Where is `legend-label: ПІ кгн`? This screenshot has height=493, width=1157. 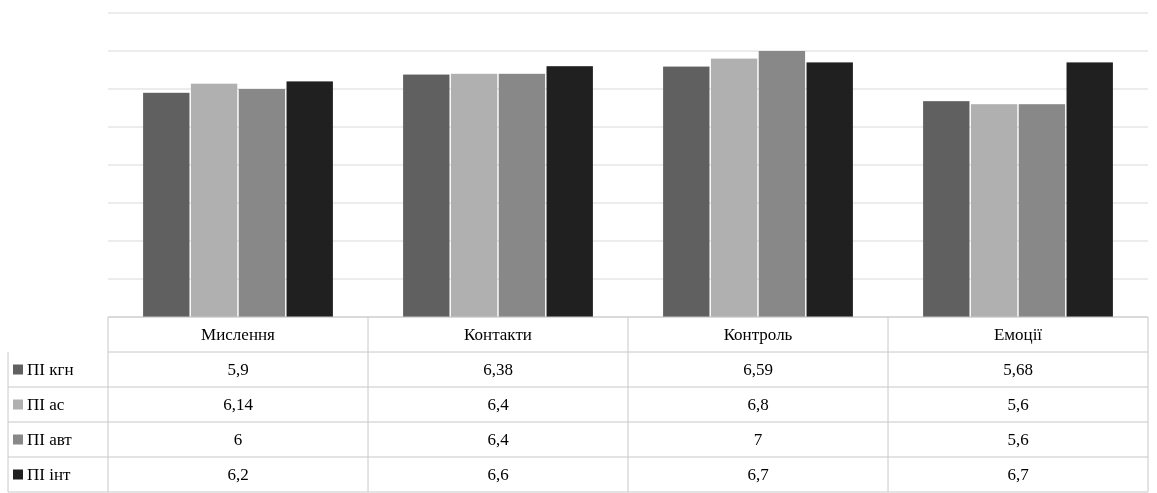
legend-label: ПІ кгн is located at coordinates (50, 370).